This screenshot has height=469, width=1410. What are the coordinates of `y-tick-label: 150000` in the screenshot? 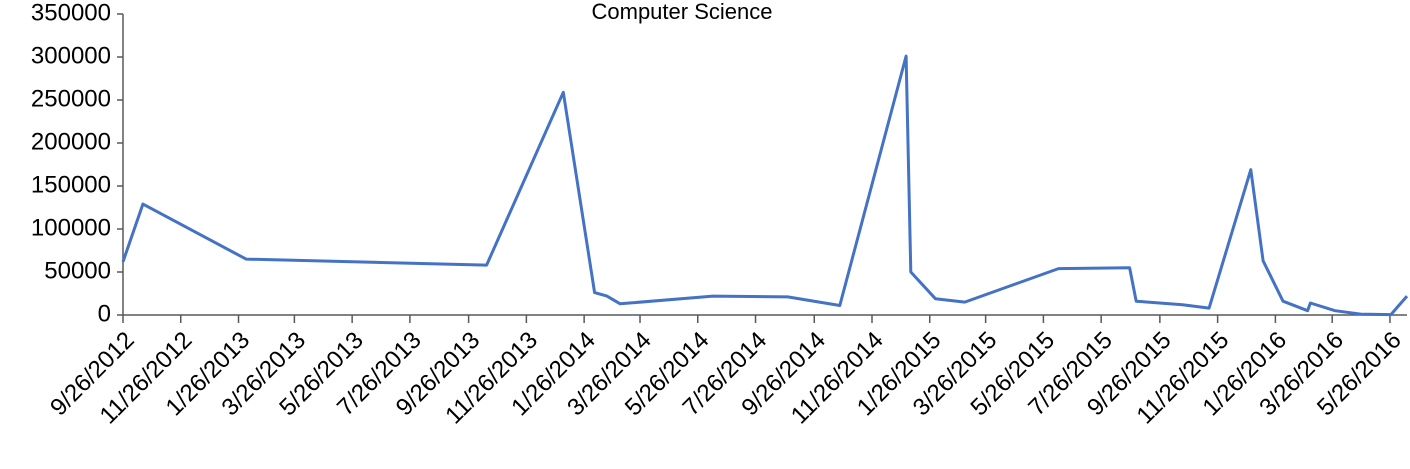 It's located at (71, 184).